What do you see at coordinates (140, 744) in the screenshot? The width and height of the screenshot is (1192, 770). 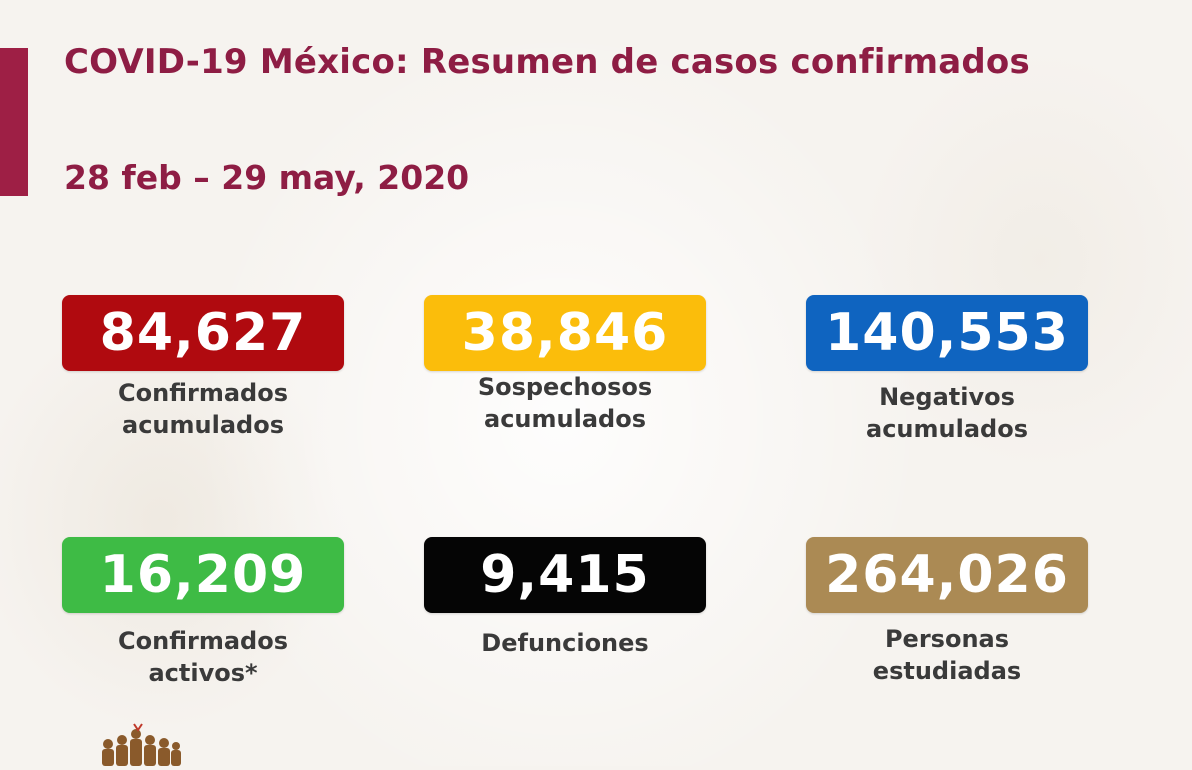 I see `historic-figures-icon` at bounding box center [140, 744].